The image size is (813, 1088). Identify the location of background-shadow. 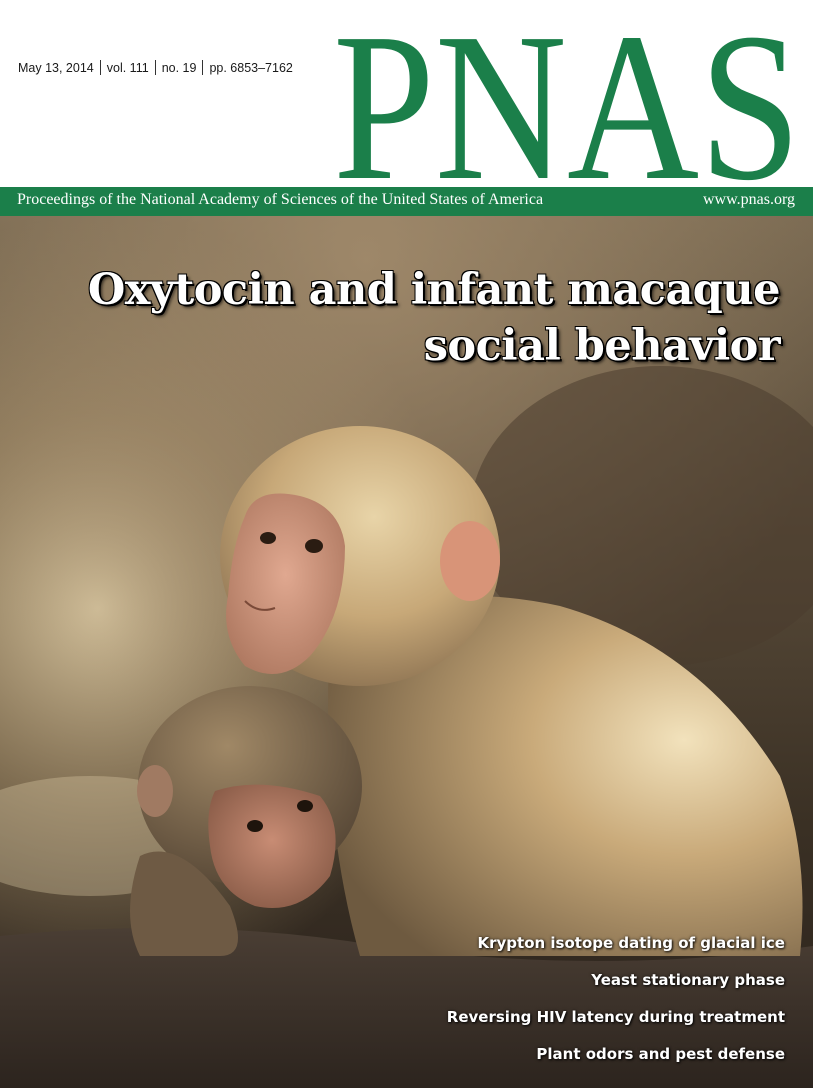
(641, 516).